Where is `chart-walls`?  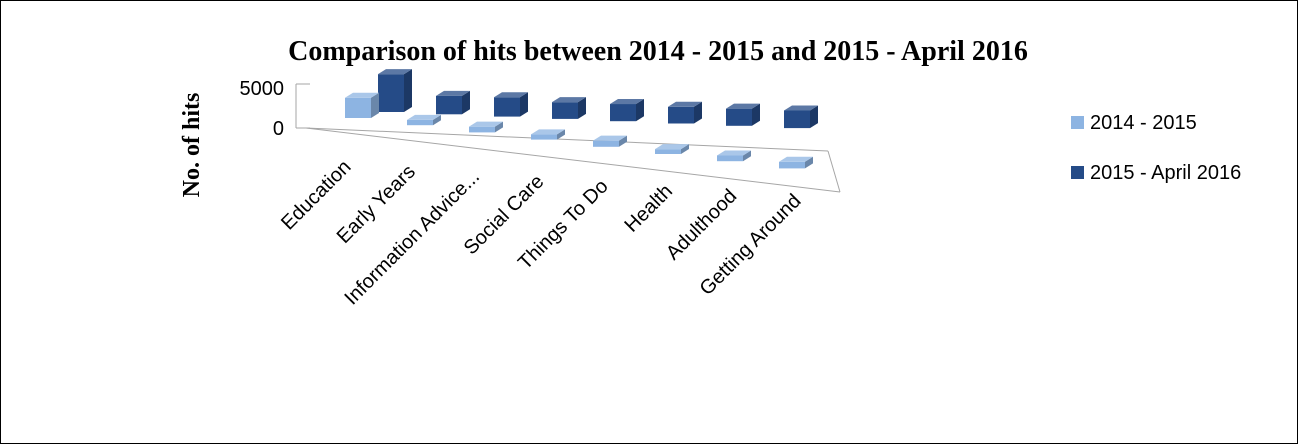
chart-walls is located at coordinates (568, 138).